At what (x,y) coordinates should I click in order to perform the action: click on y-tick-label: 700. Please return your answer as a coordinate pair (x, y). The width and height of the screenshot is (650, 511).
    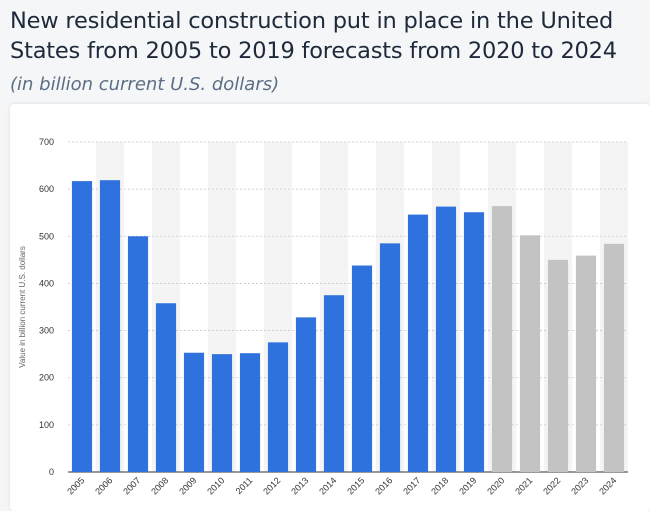
    Looking at the image, I should click on (46, 142).